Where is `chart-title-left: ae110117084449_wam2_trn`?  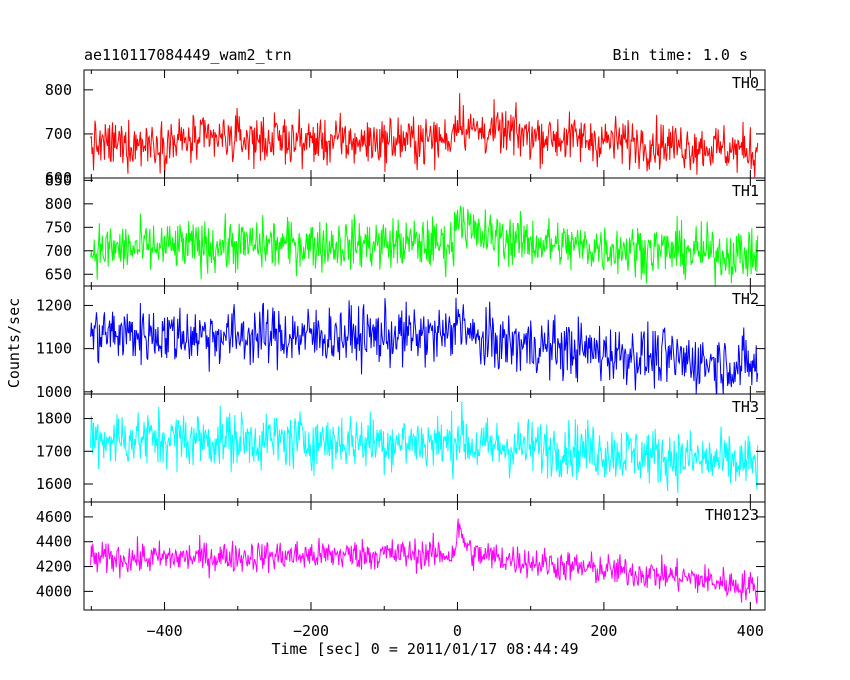 chart-title-left: ae110117084449_wam2_trn is located at coordinates (188, 55).